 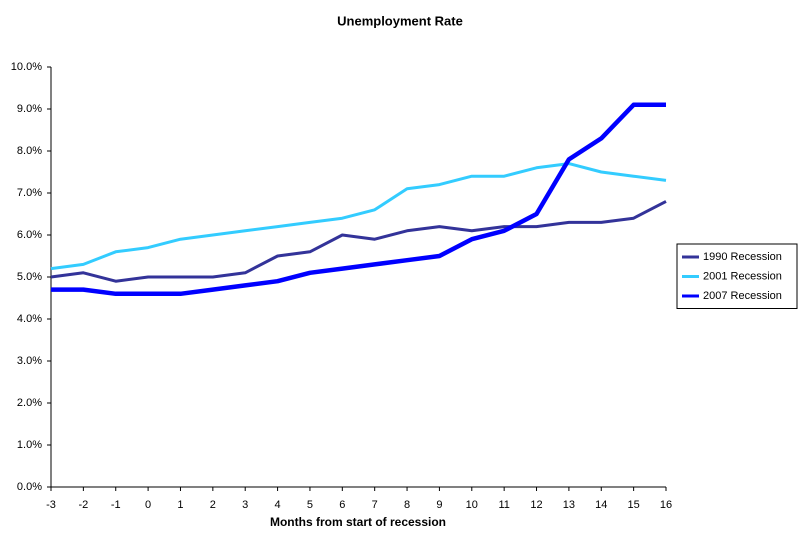 What do you see at coordinates (278, 505) in the screenshot?
I see `x-tick-label: 4` at bounding box center [278, 505].